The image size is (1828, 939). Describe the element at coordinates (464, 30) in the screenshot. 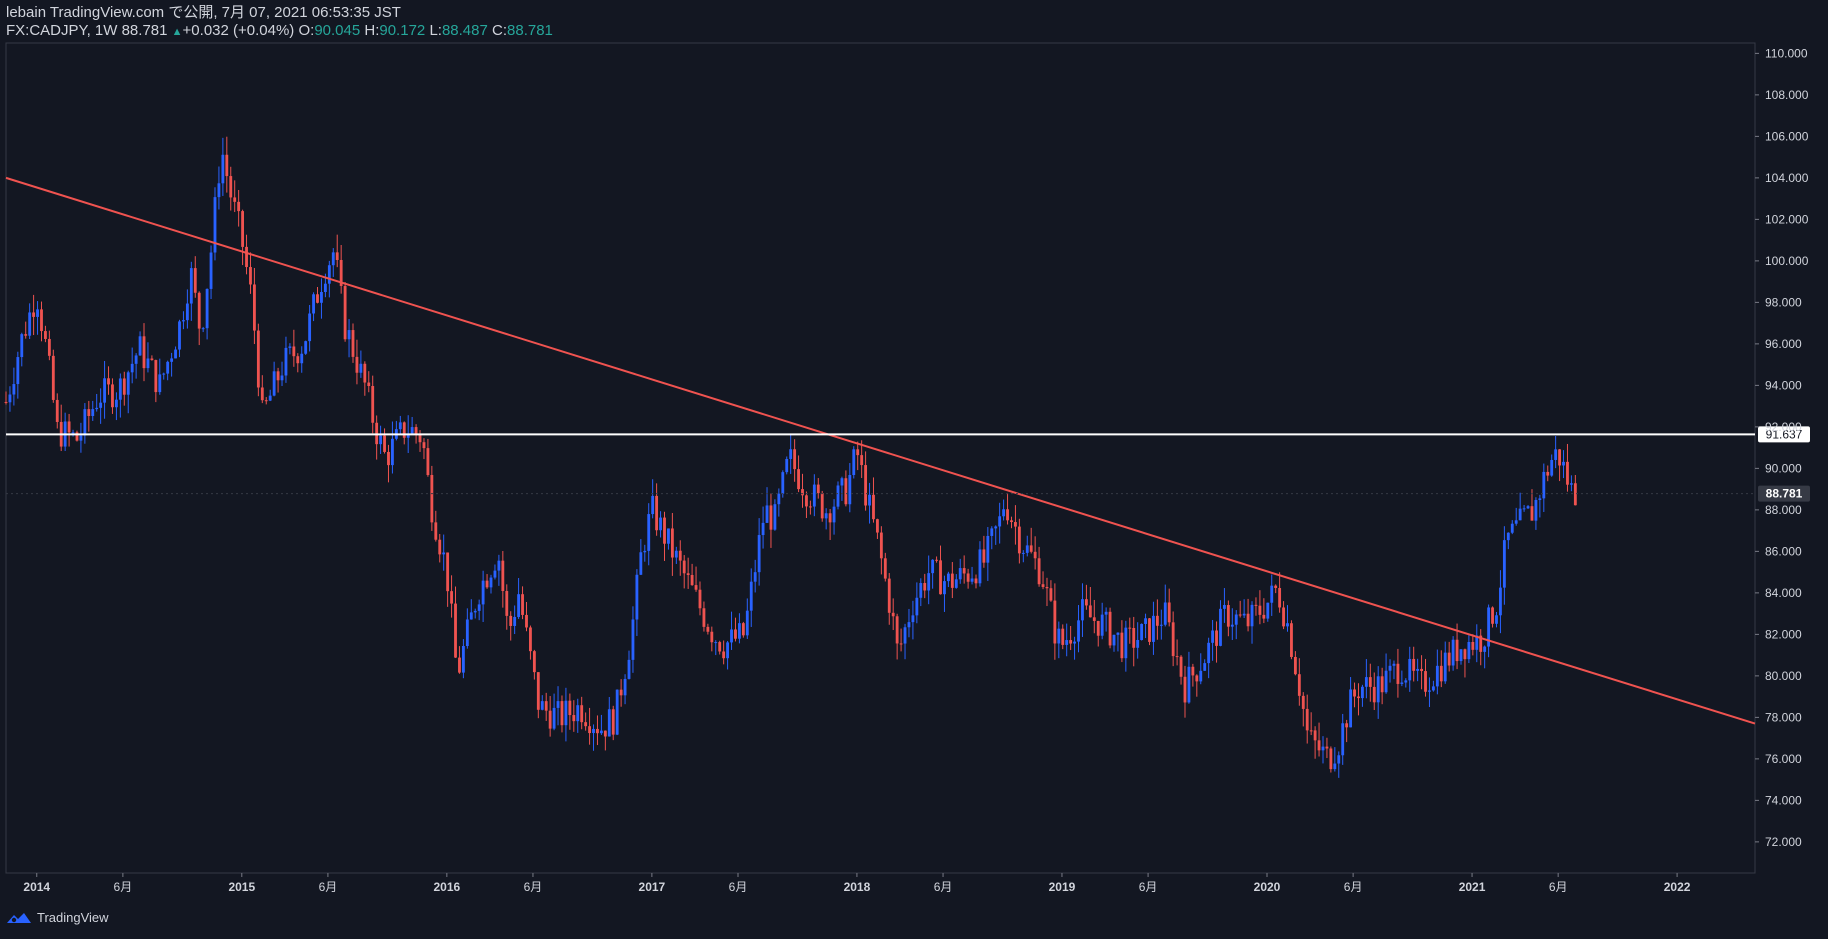

I see `low-value: 88.487` at that location.